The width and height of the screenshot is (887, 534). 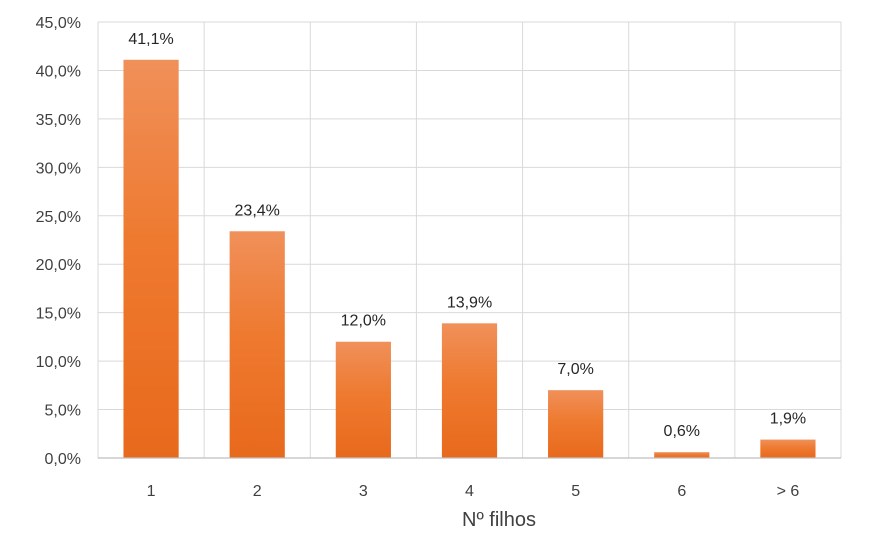 I want to click on y-tick-label: 0,0%, so click(x=63, y=459).